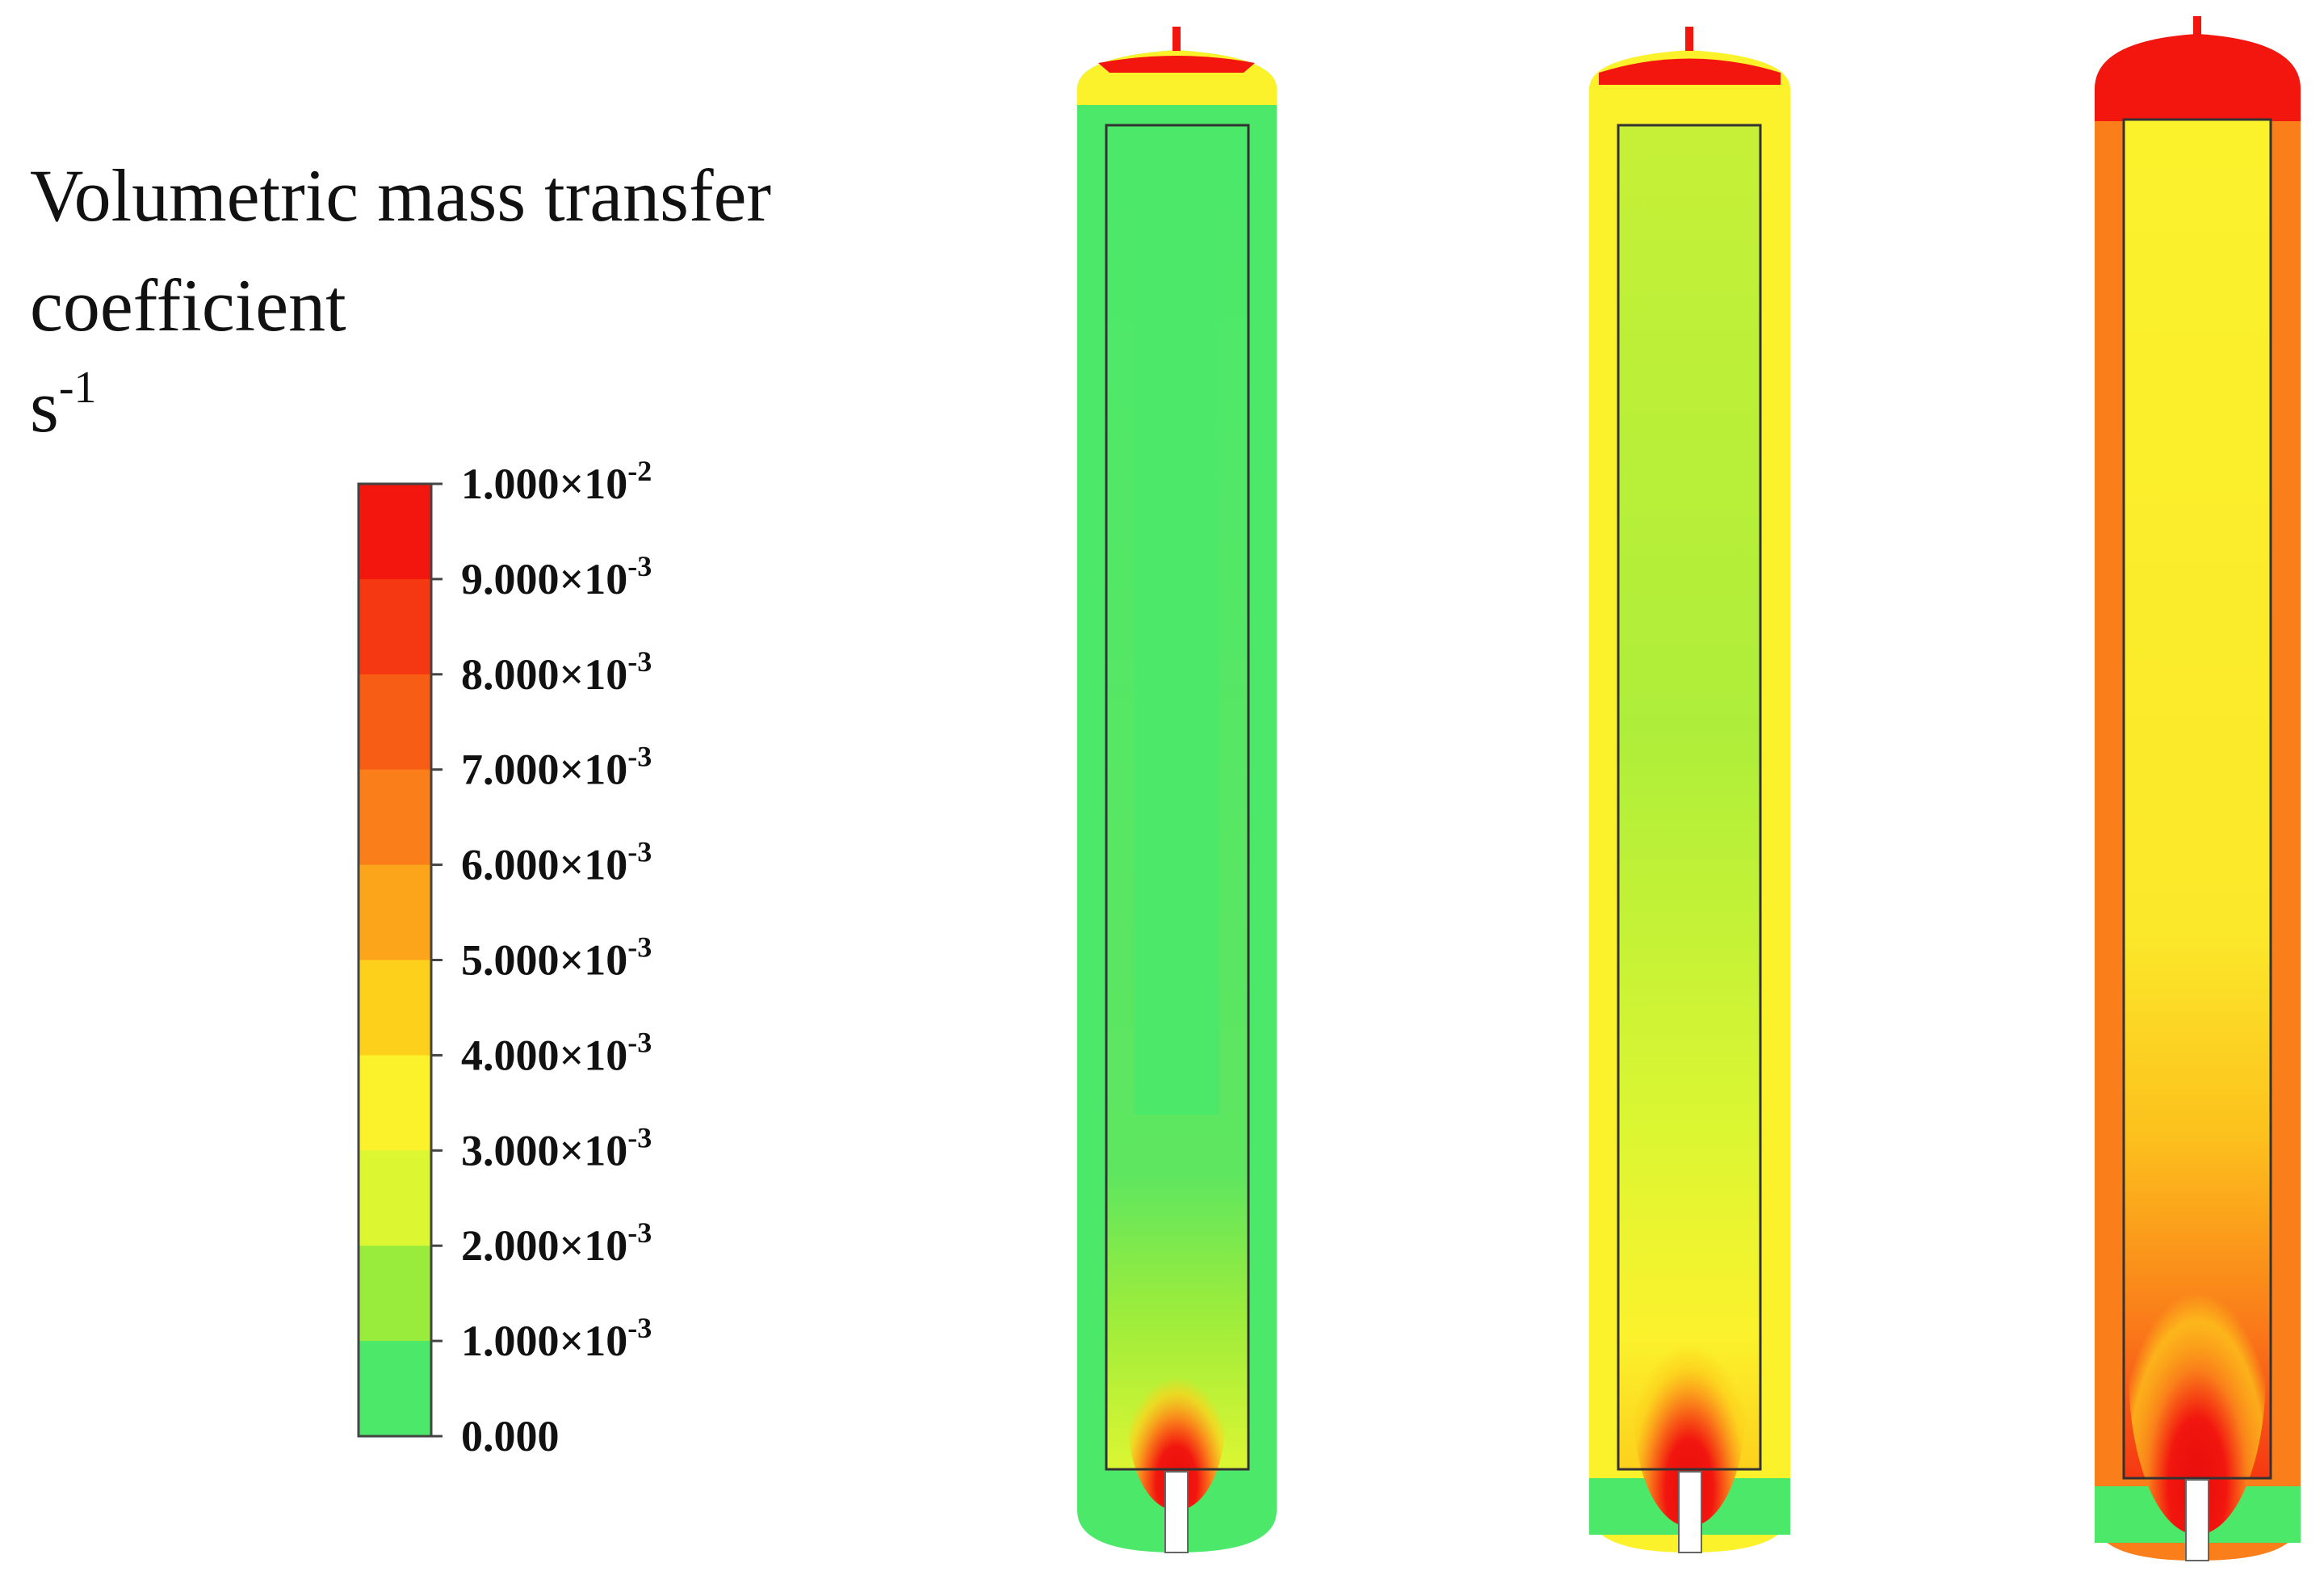 Image resolution: width=2324 pixels, height=1584 pixels. I want to click on tick-label: 5.000×10⁻³, so click(556, 958).